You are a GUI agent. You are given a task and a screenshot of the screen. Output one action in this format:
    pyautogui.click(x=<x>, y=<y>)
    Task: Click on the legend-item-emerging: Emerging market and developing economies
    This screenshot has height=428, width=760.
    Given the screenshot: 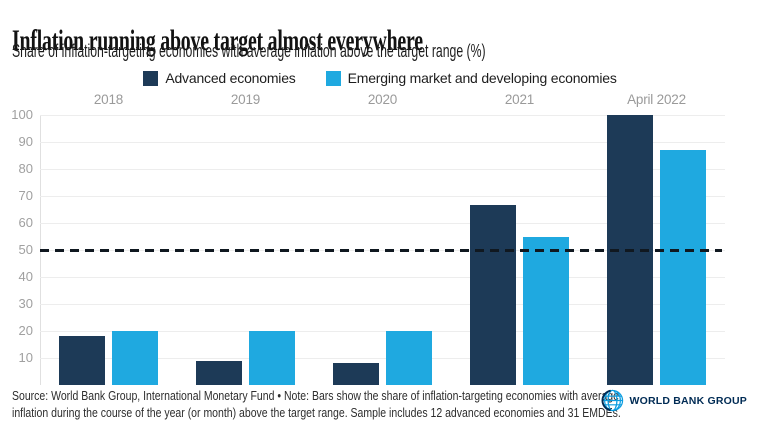 What is the action you would take?
    pyautogui.click(x=471, y=78)
    